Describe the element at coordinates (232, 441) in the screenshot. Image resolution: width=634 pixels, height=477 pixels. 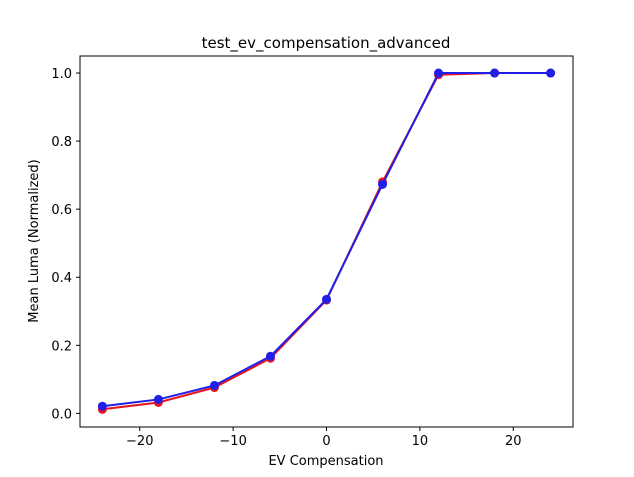
I see `x-tick-label: −10` at that location.